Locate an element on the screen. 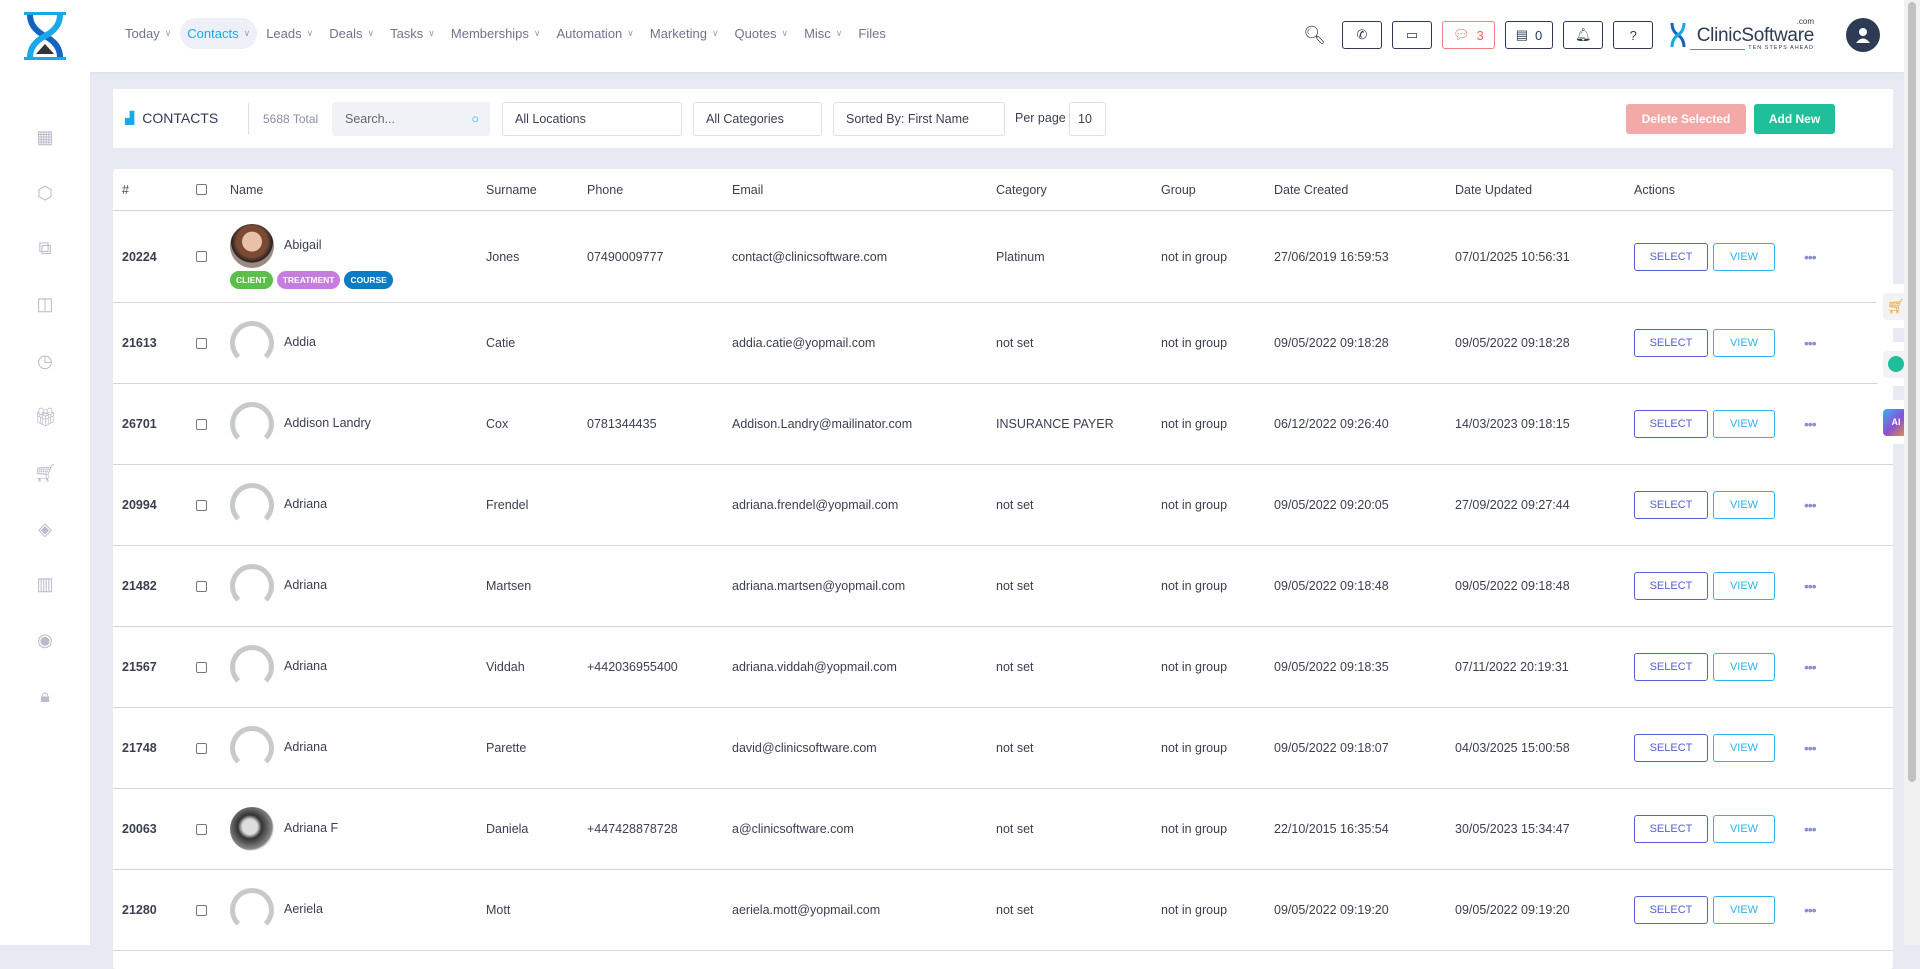 The width and height of the screenshot is (1920, 969). nav-label: Deals is located at coordinates (346, 33).